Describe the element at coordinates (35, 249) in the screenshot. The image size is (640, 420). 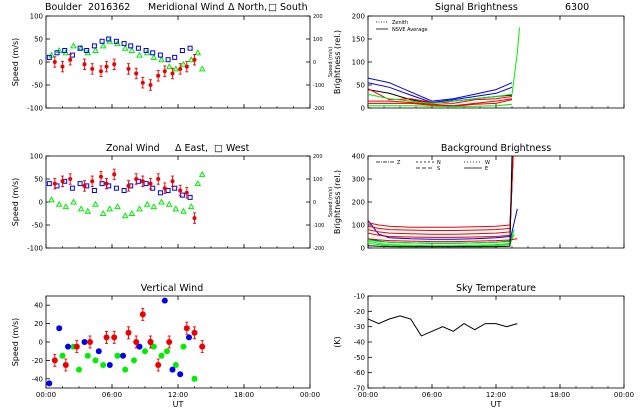
I see `zonal-ytick-label: -100` at that location.